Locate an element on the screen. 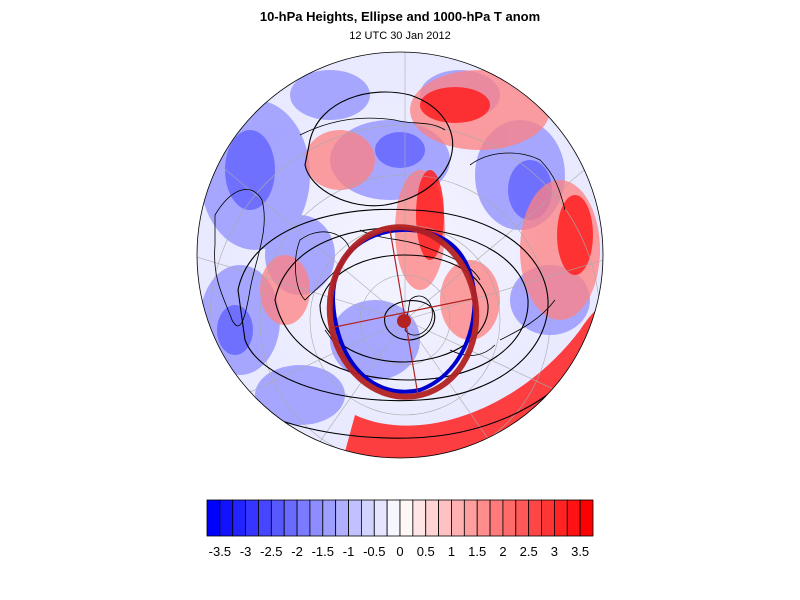 The image size is (800, 600). colorbar-tick-label: 1.5 is located at coordinates (477, 551).